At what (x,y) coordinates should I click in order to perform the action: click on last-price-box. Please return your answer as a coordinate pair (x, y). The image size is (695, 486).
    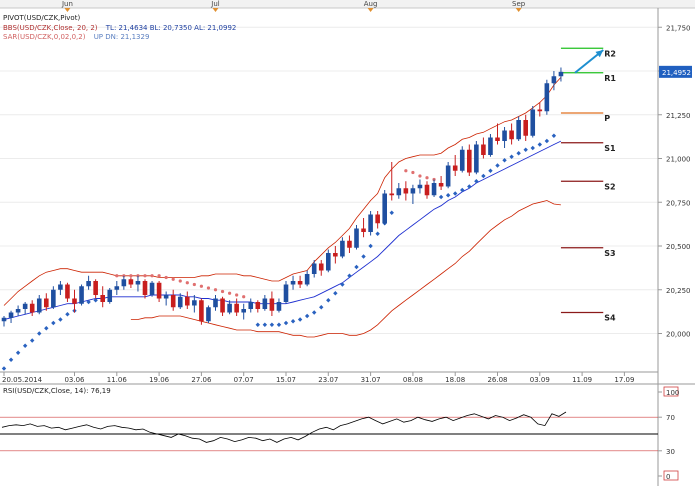
    Looking at the image, I should click on (675, 71).